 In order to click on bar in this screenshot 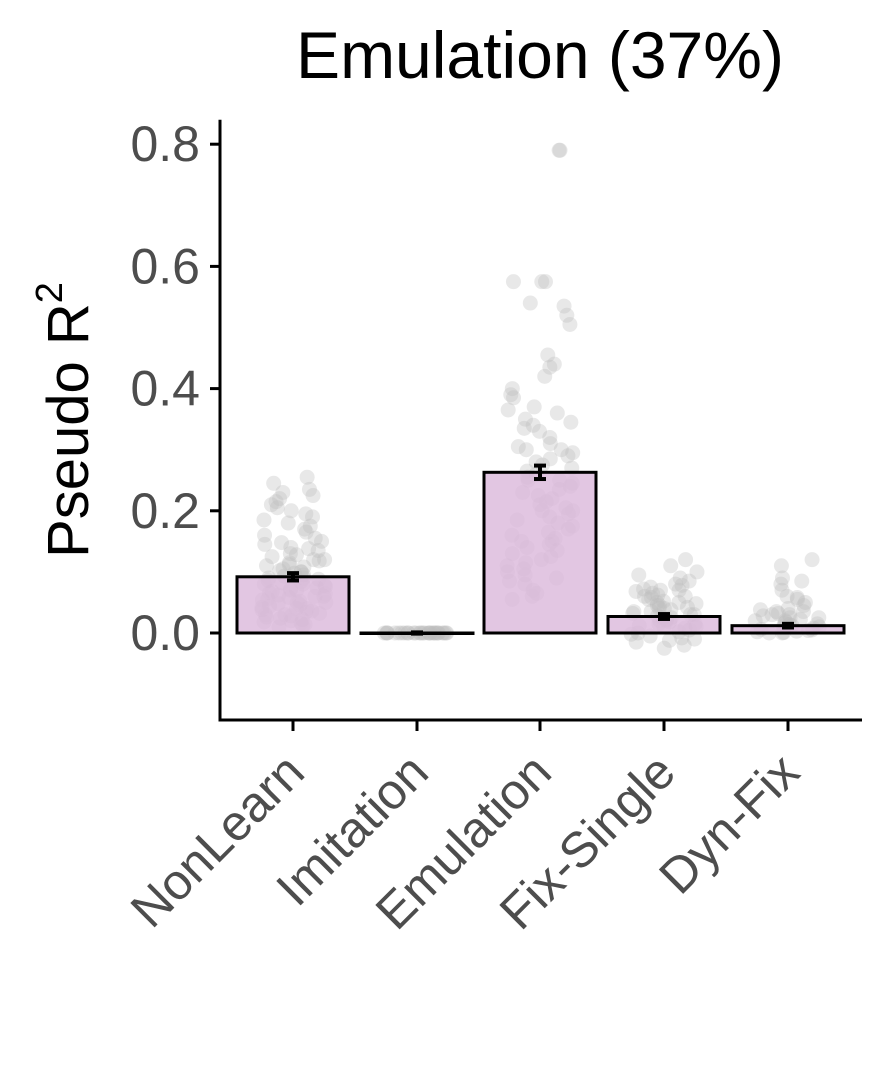, I will do `click(293, 605)`.